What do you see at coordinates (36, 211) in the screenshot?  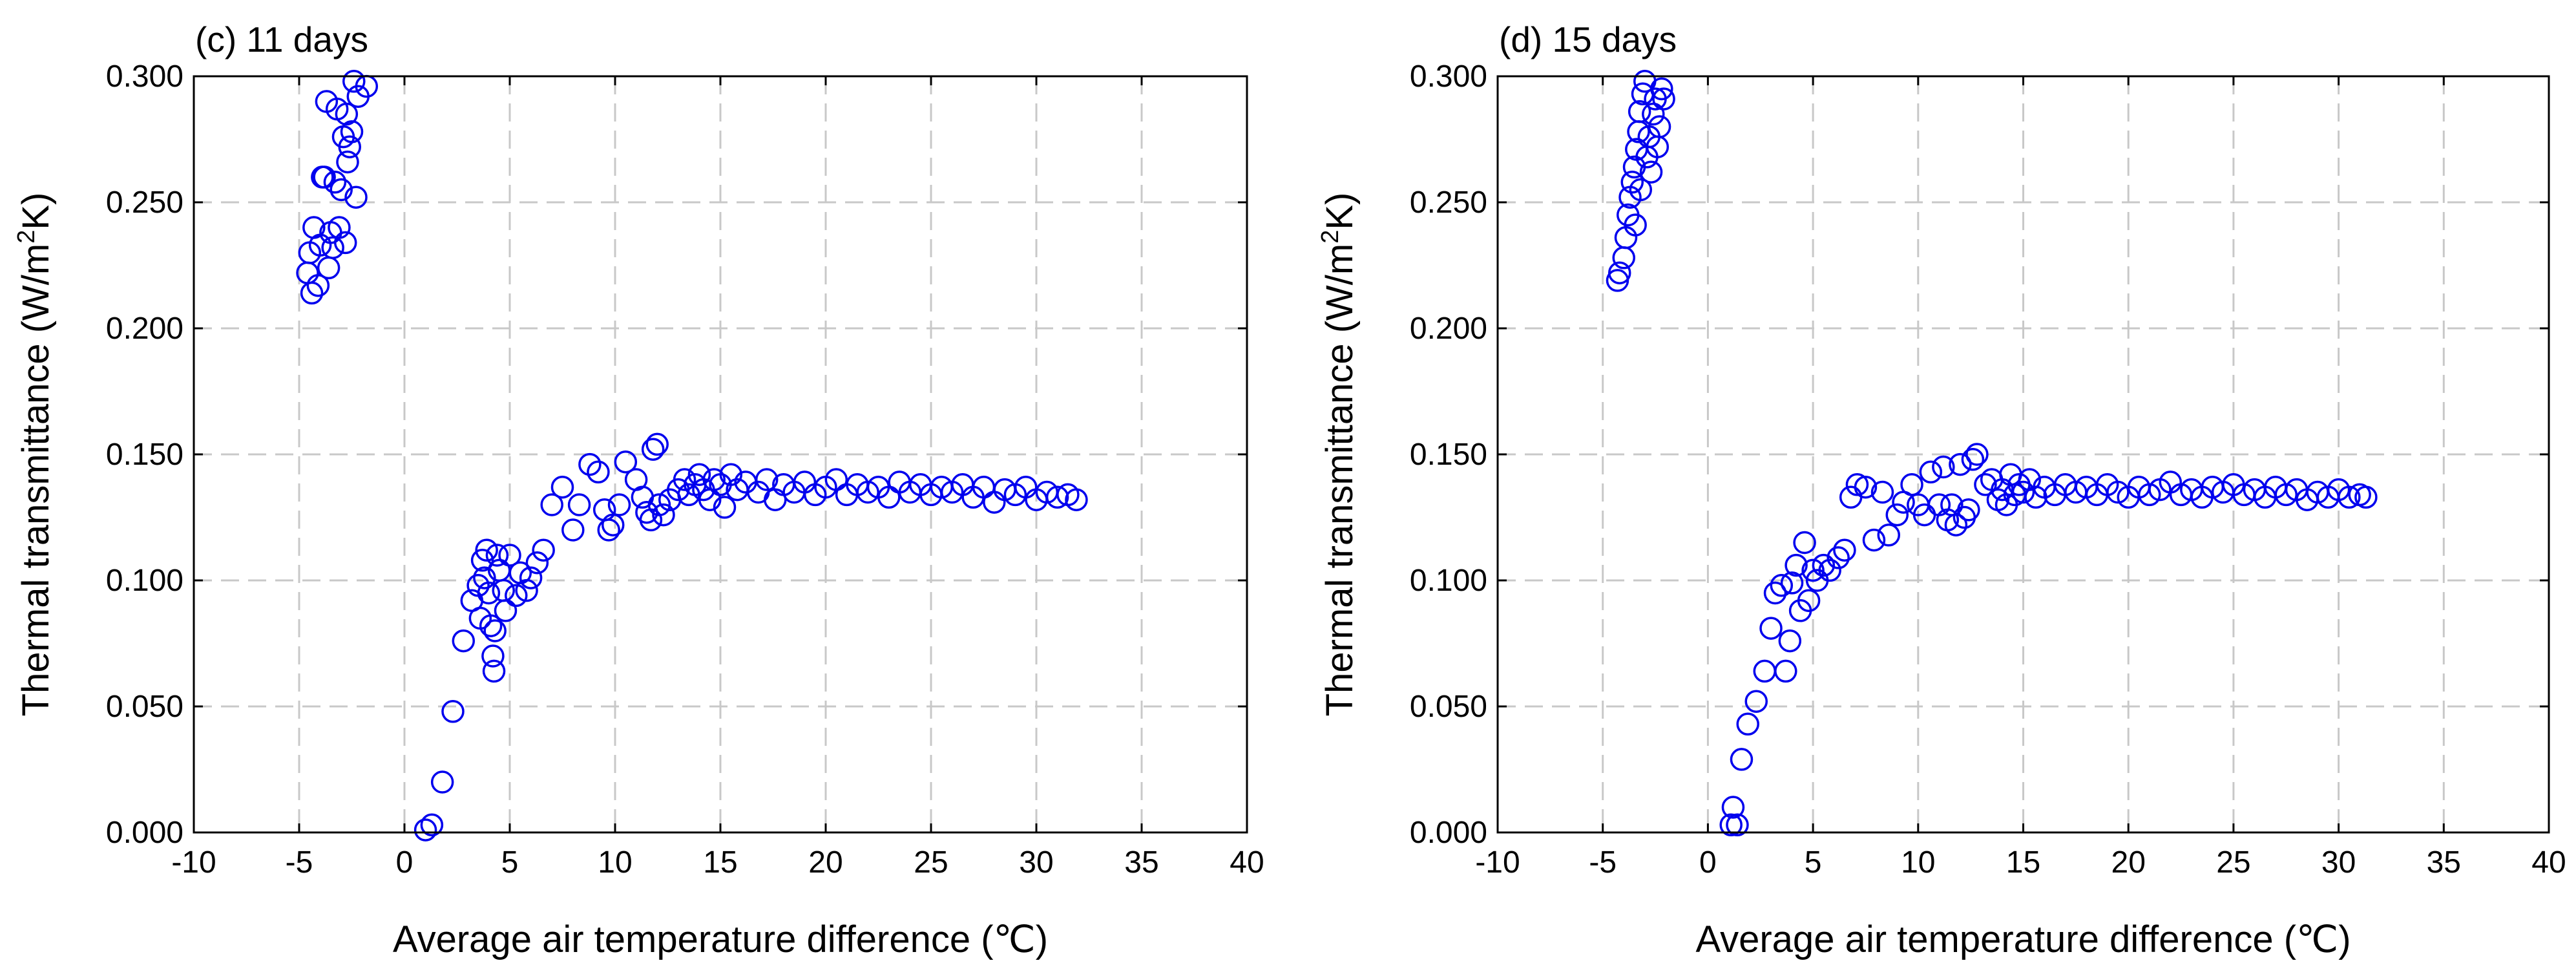 I see `y-label-part: K)` at bounding box center [36, 211].